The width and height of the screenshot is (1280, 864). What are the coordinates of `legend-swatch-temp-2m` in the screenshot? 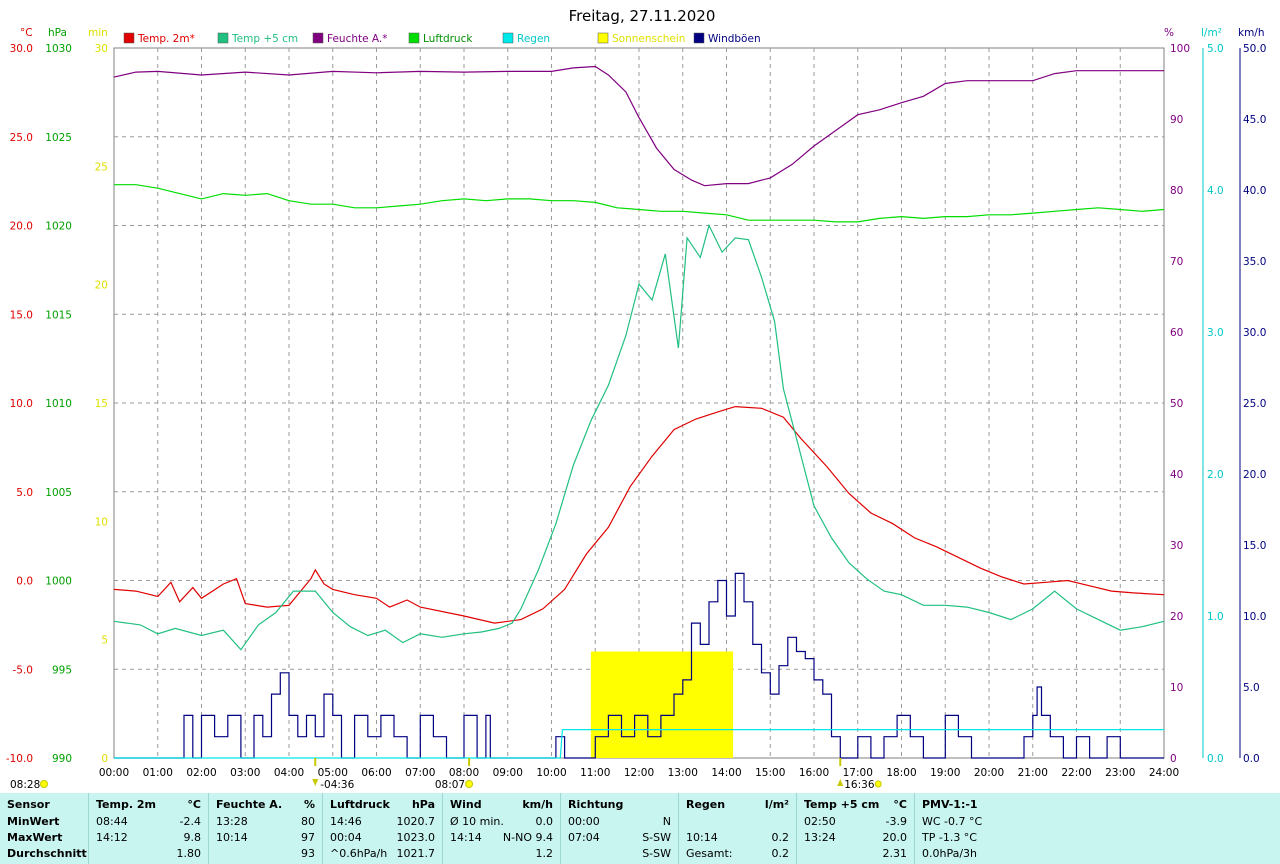 It's located at (129, 38).